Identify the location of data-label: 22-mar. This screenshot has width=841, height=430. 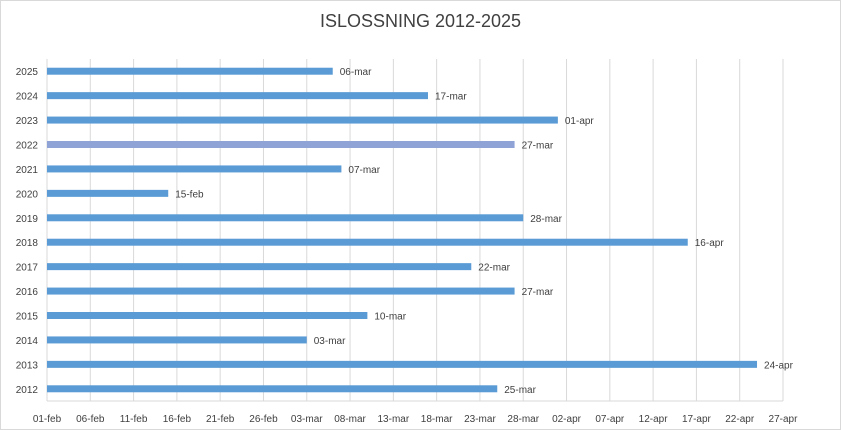
(494, 268).